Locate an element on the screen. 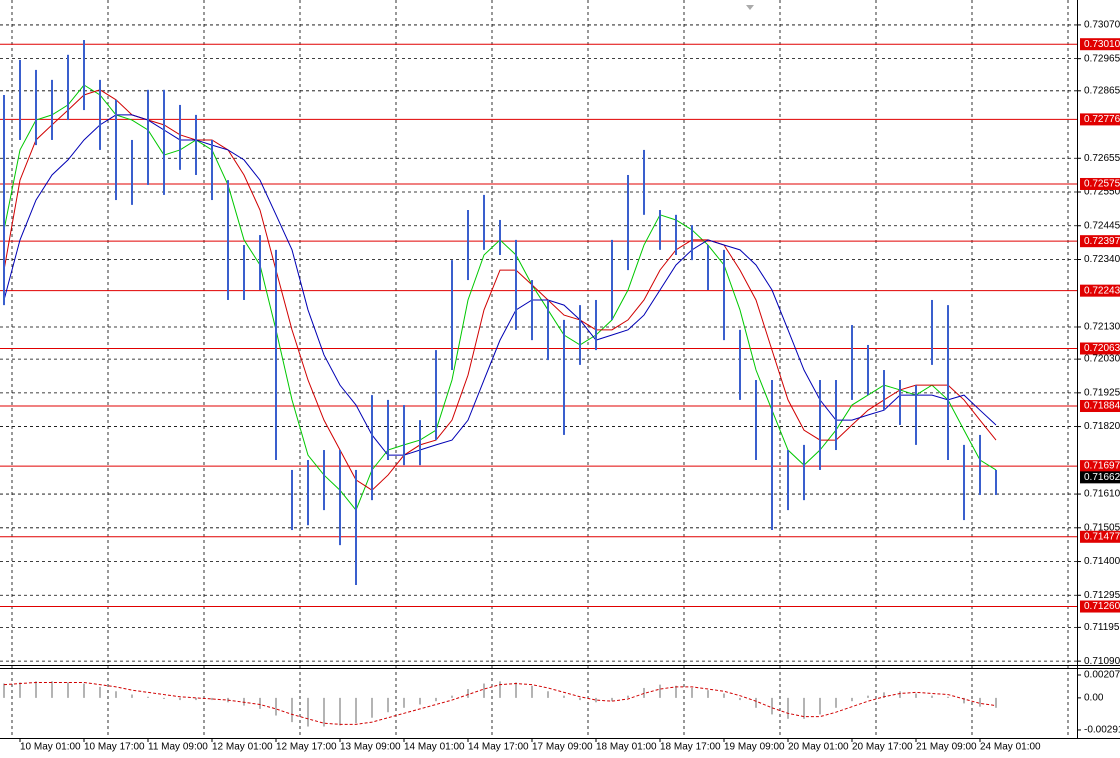  y-tick-label: 0.71925 is located at coordinates (1102, 392).